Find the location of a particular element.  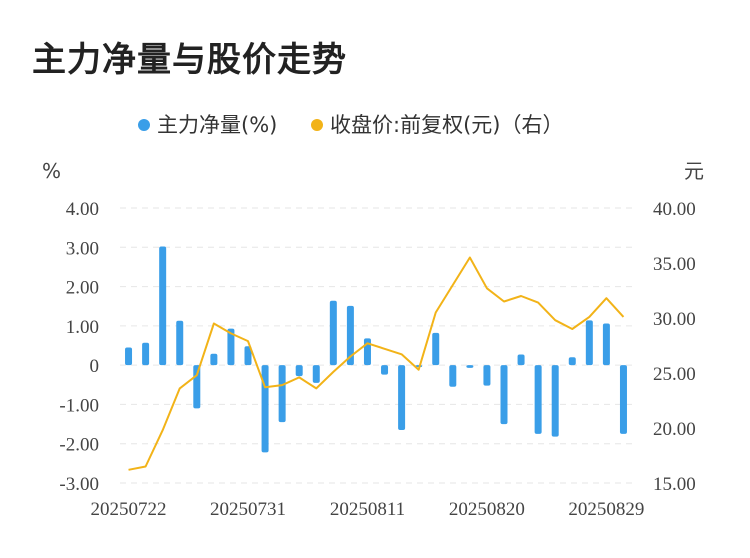

right-tick-label: 40.00 is located at coordinates (674, 209).